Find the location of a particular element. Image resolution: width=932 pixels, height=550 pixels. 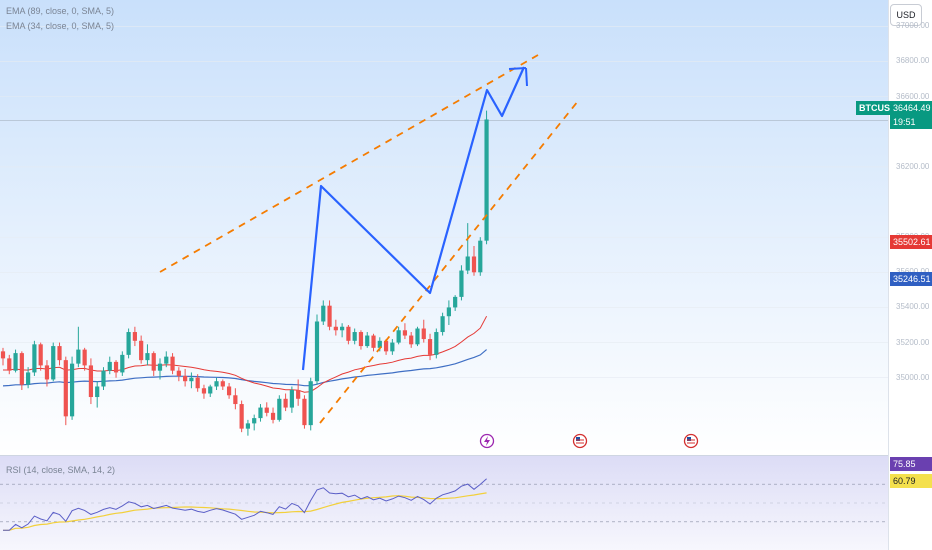

price-axis-tick: 36600.00 is located at coordinates (913, 96).